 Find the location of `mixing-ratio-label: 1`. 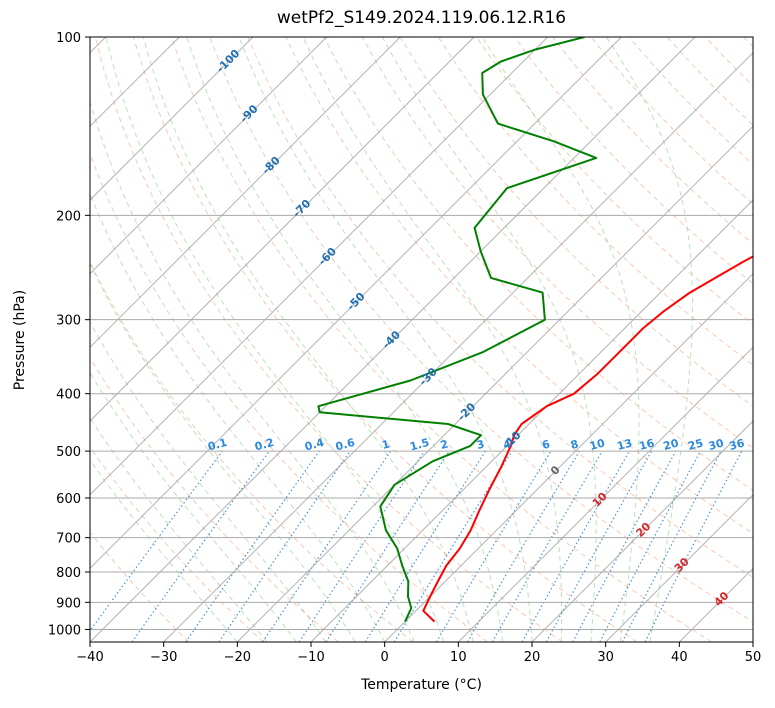

mixing-ratio-label: 1 is located at coordinates (385, 444).